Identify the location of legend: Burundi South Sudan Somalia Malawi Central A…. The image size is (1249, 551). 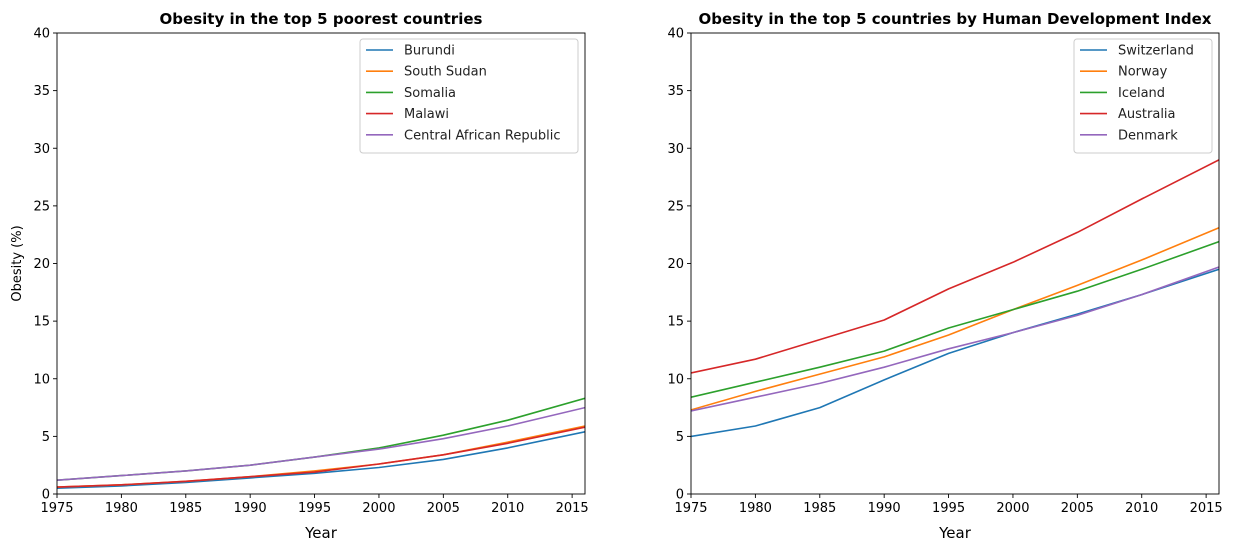
(469, 96).